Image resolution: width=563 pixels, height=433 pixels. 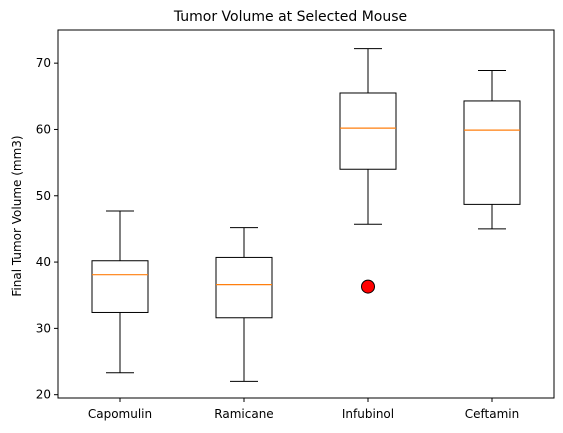 What do you see at coordinates (43, 129) in the screenshot?
I see `y-tick-label: 60` at bounding box center [43, 129].